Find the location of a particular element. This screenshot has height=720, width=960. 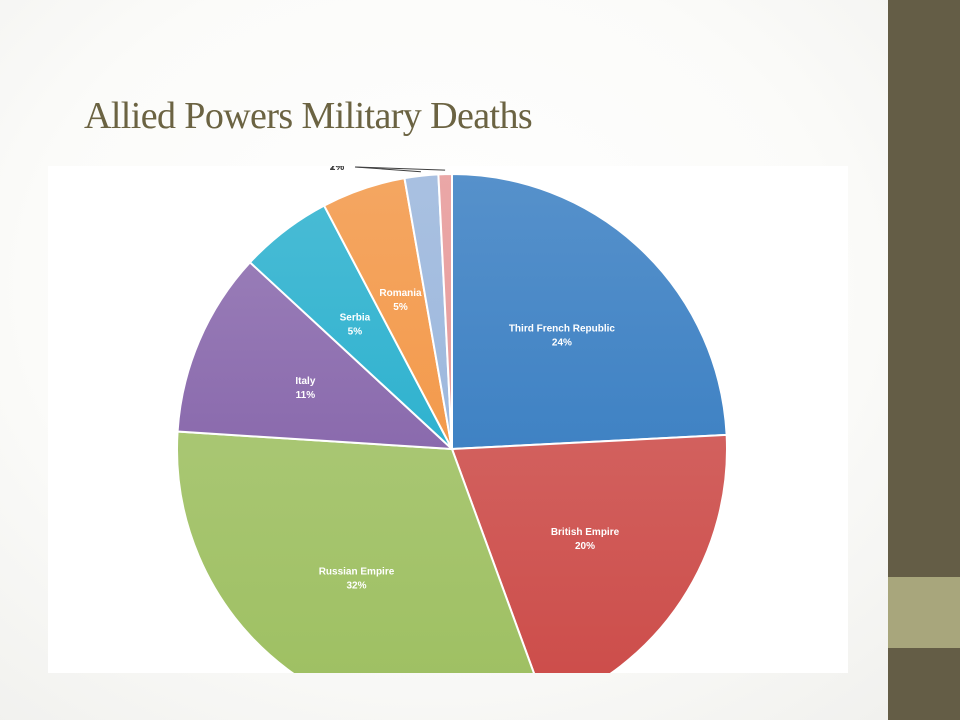

slice-percent-label: 20% is located at coordinates (585, 546).